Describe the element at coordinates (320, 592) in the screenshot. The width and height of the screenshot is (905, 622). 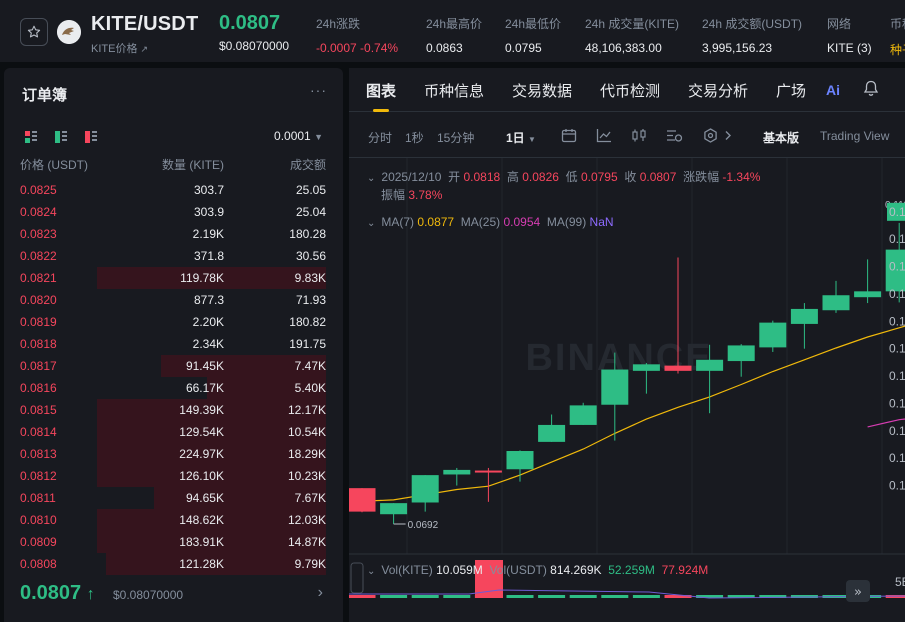
I see `chevron-right-icon: ›` at that location.